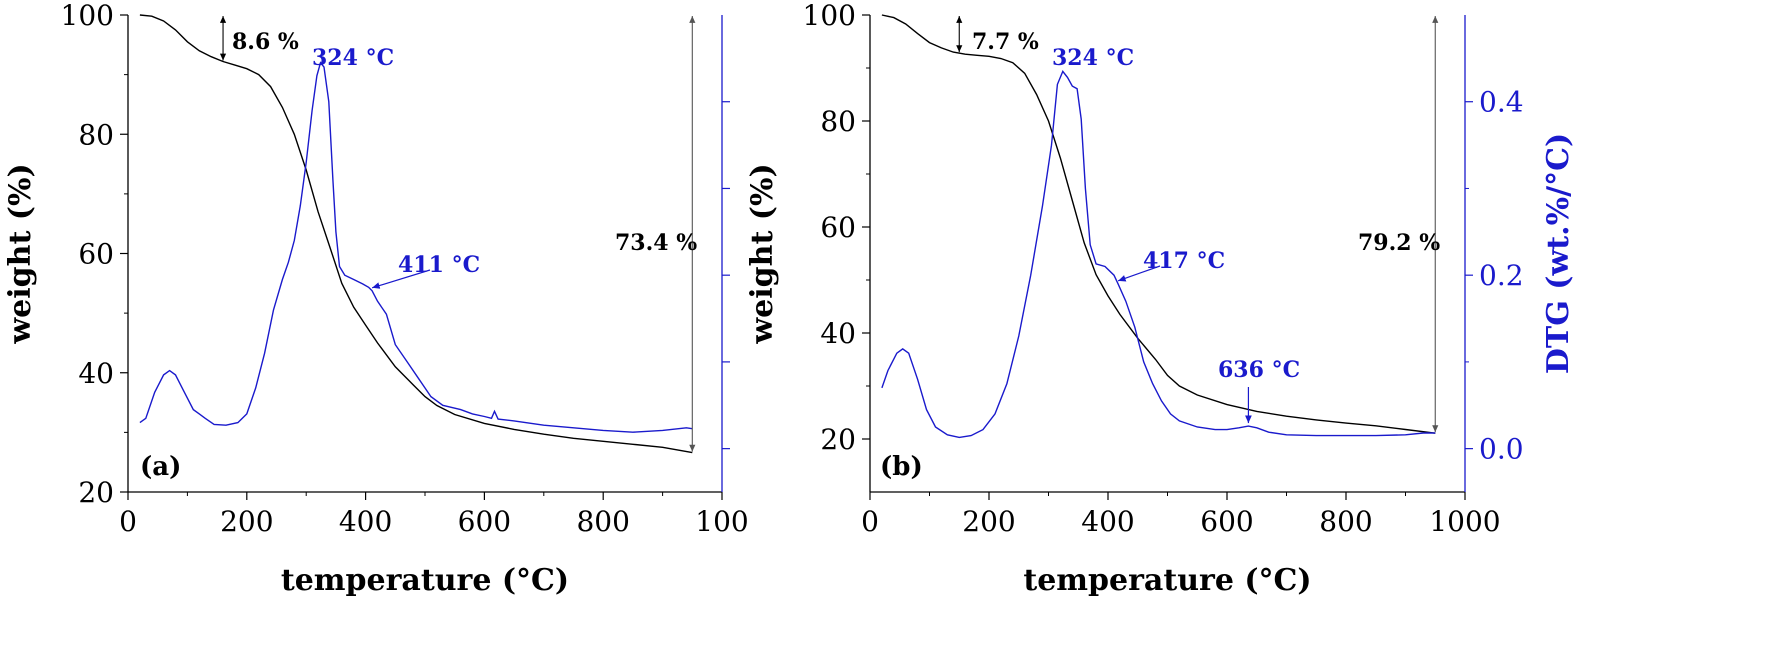 This screenshot has width=1768, height=670. Describe the element at coordinates (1184, 261) in the screenshot. I see `peak-label: 417 °C` at that location.